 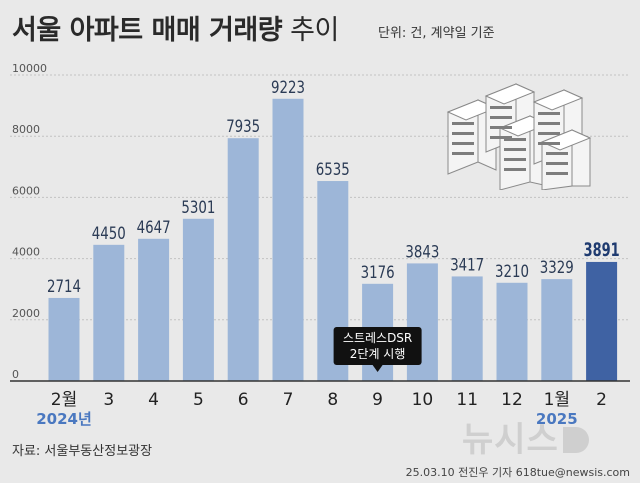 What do you see at coordinates (288, 400) in the screenshot?
I see `x-tick-label: 7` at bounding box center [288, 400].